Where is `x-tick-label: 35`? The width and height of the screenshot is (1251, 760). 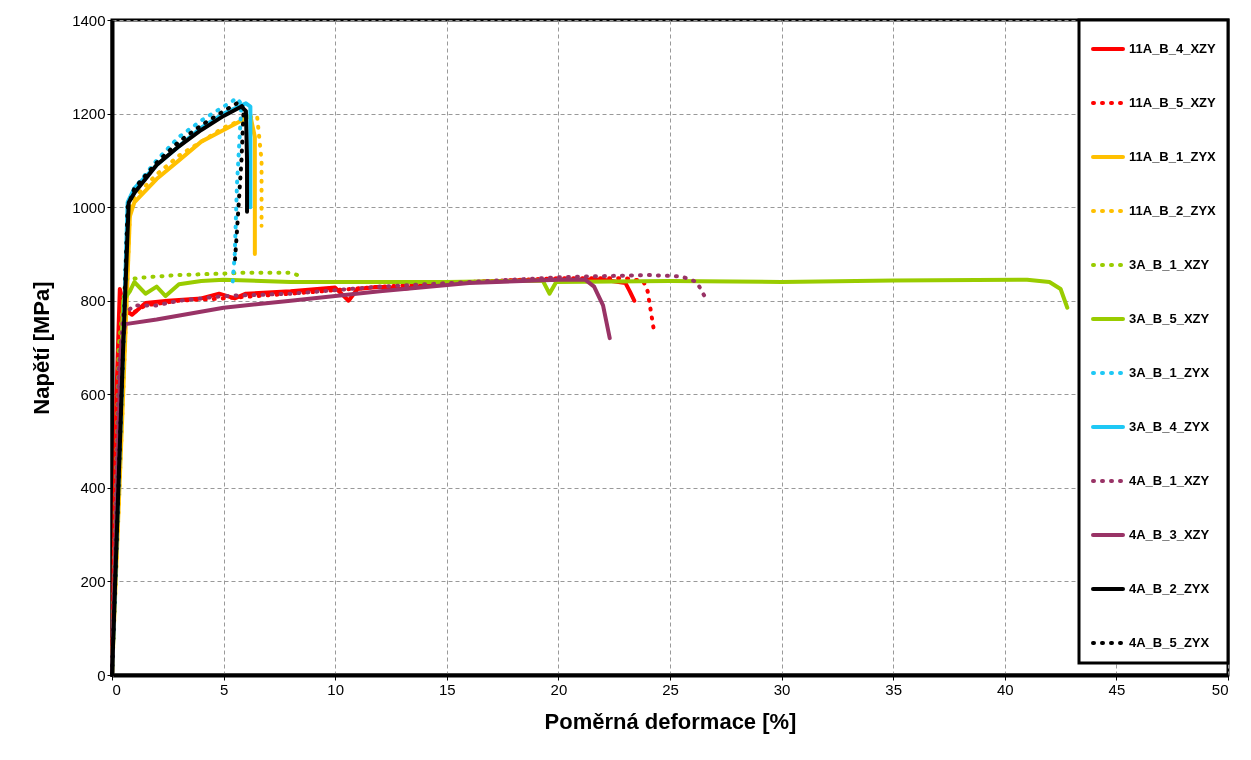 x-tick-label: 35 is located at coordinates (894, 689).